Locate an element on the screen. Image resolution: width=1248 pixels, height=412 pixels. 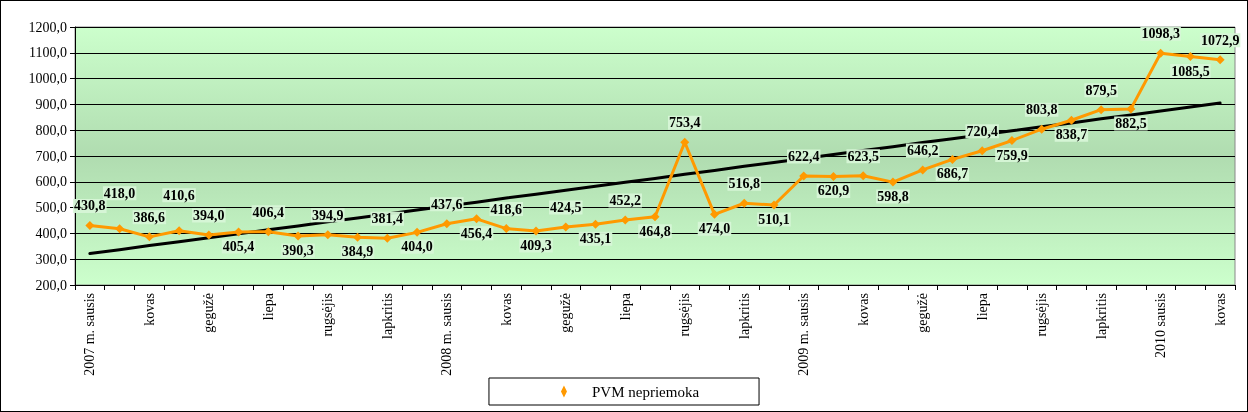
y-tick-label: 700,0 is located at coordinates (51, 156).